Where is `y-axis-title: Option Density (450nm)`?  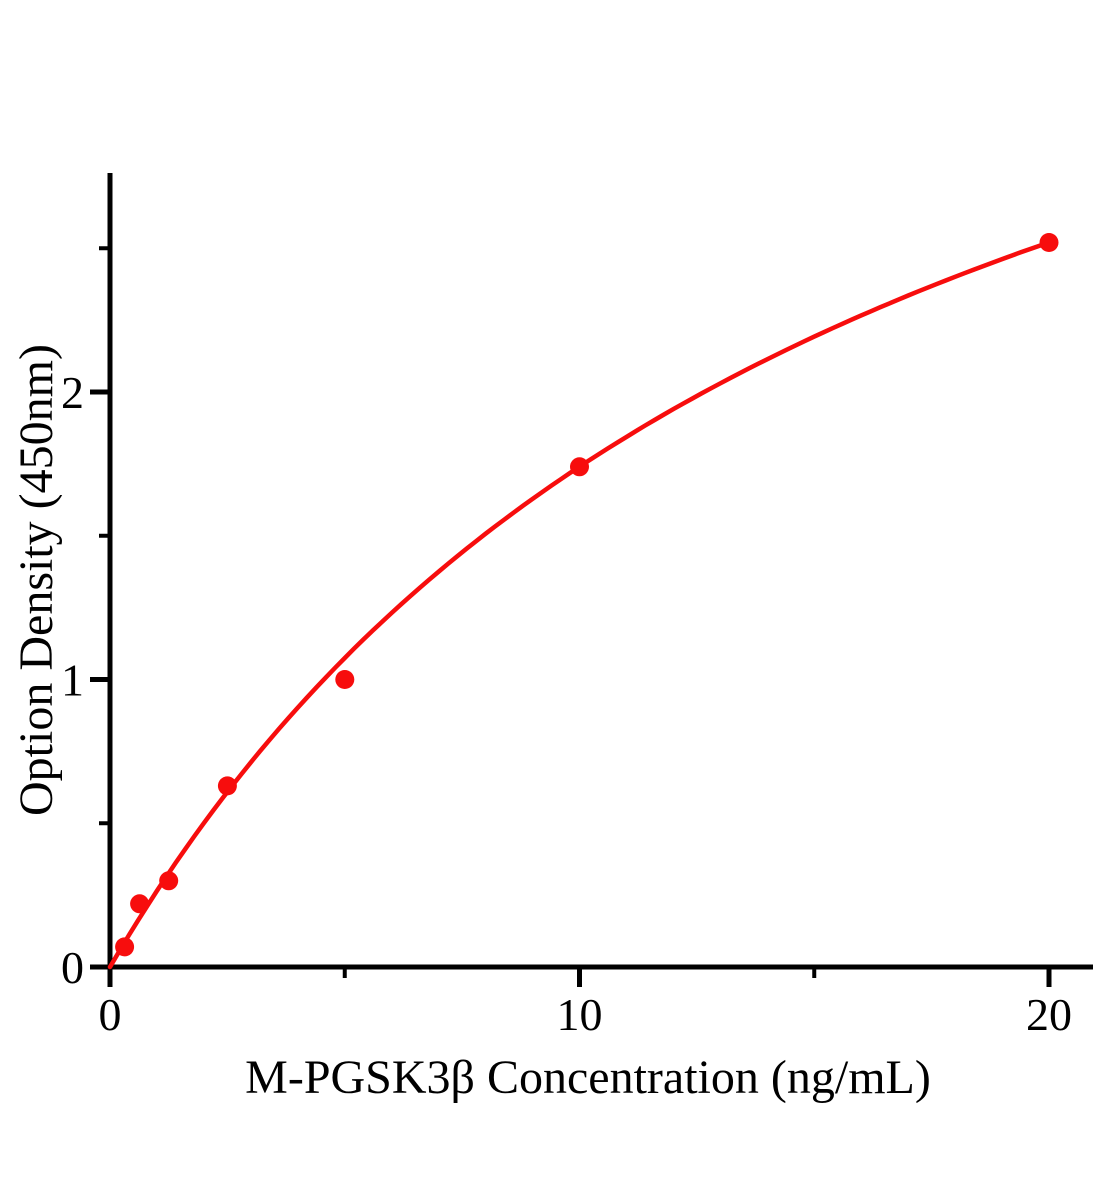 y-axis-title: Option Density (450nm) is located at coordinates (36, 580).